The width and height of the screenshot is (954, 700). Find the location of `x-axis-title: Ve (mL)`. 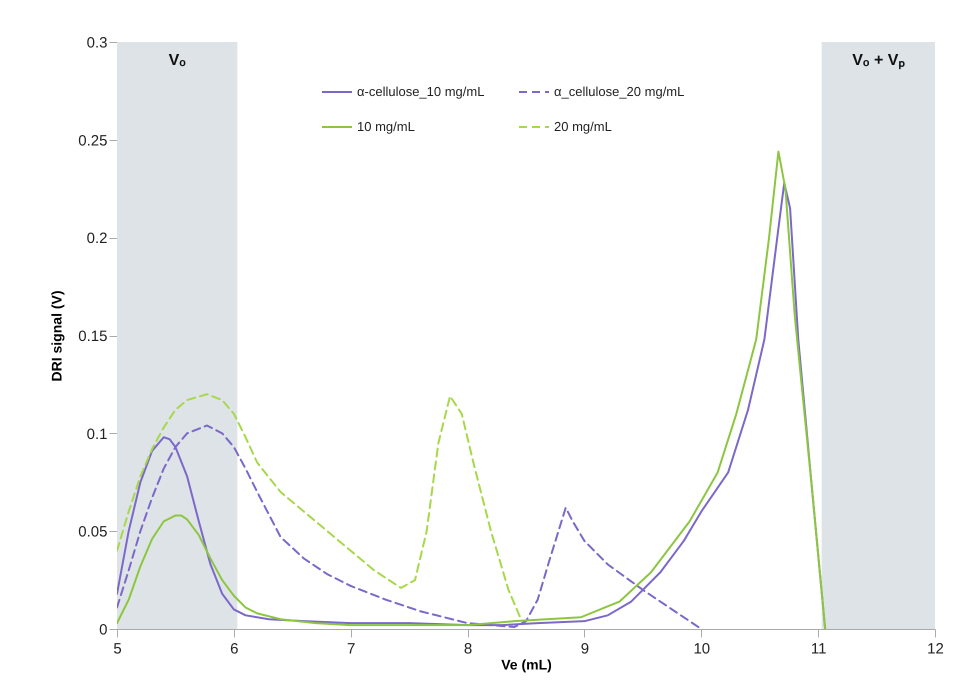

x-axis-title: Ve (mL) is located at coordinates (526, 664).